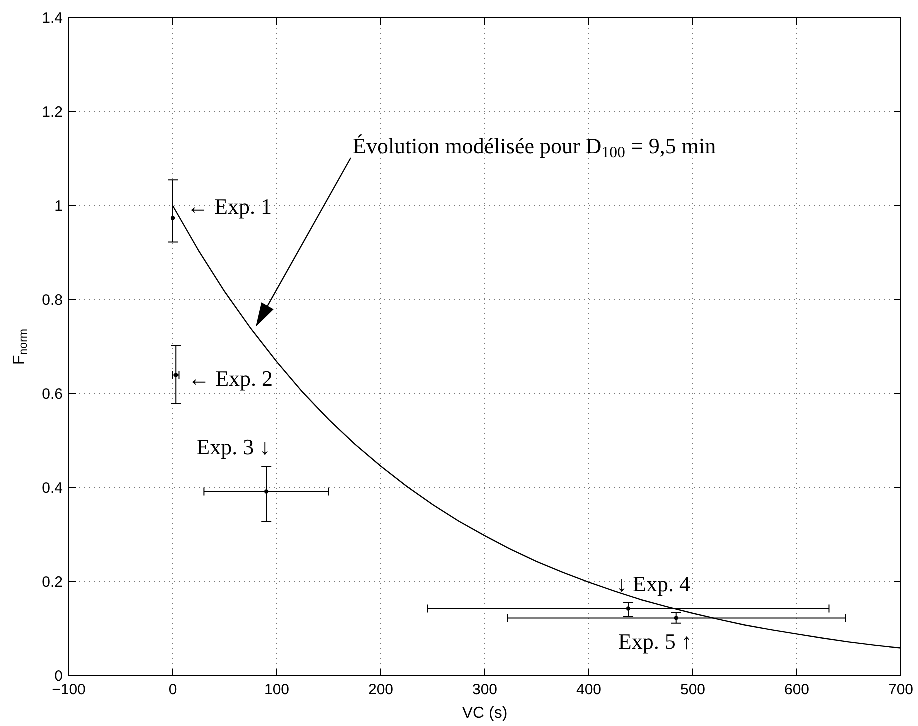 The height and width of the screenshot is (726, 918). Describe the element at coordinates (534, 148) in the screenshot. I see `annotation: Évolution modélisée pour D$_{100}$ = 9,5 min` at that location.